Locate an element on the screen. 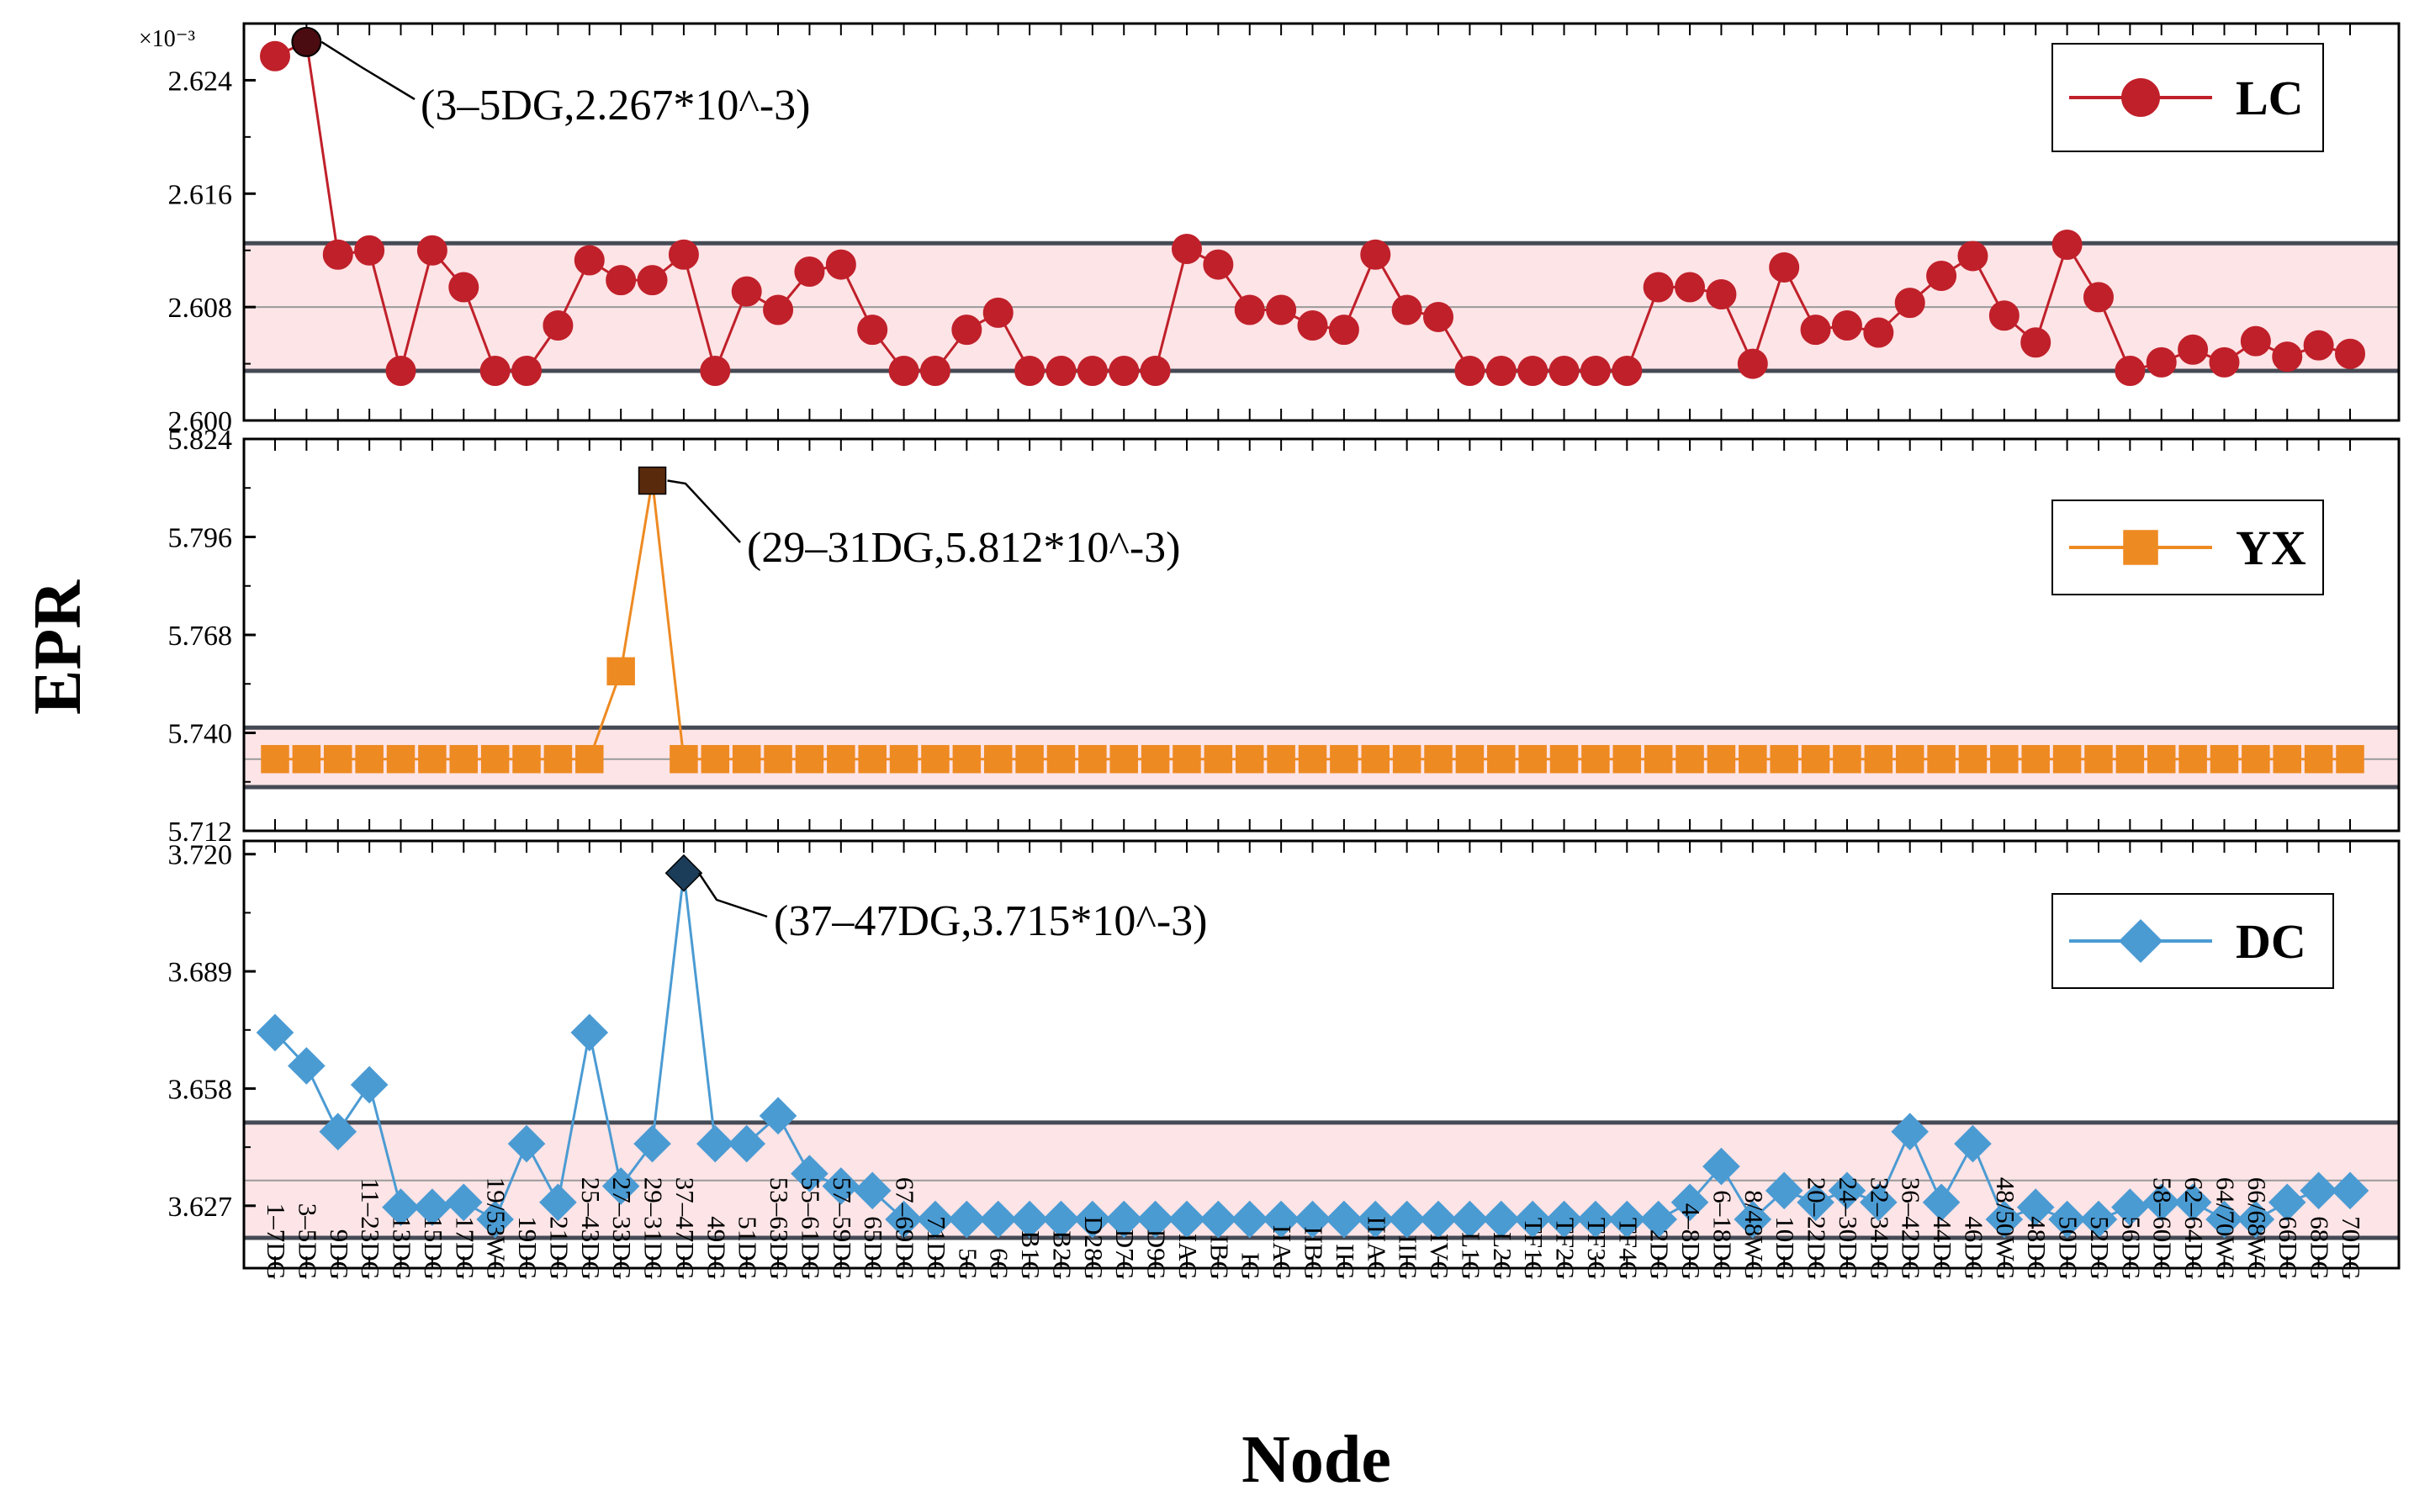 The width and height of the screenshot is (2414, 1512). x-tick-label: IBG is located at coordinates (1219, 1257).